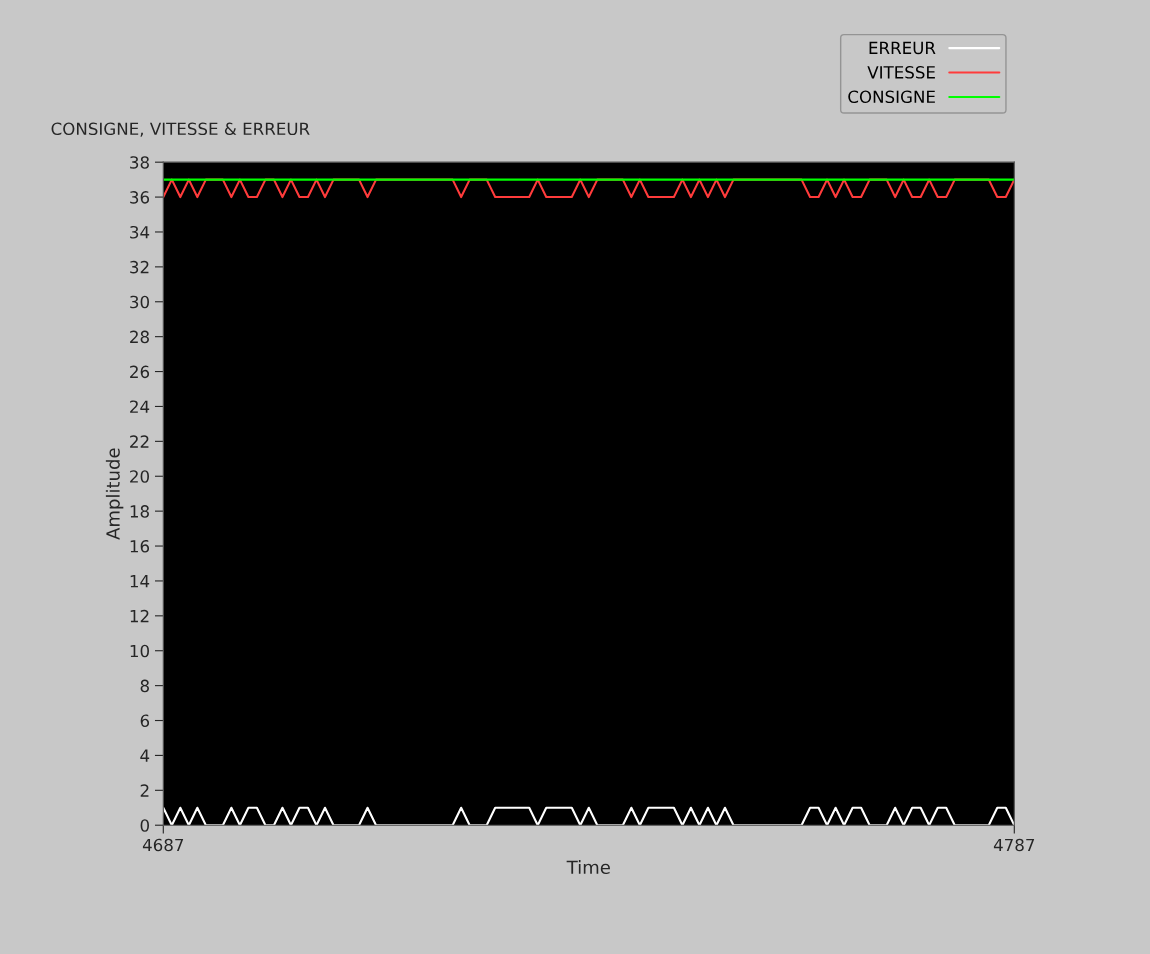 This screenshot has width=1150, height=954. Describe the element at coordinates (163, 845) in the screenshot. I see `x-tick-label: 4687` at that location.